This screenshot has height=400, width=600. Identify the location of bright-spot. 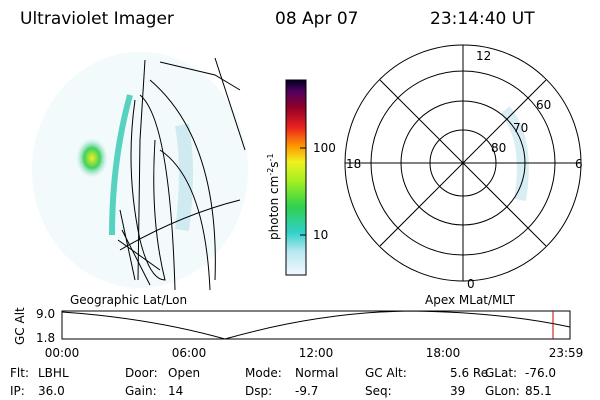
(92, 158).